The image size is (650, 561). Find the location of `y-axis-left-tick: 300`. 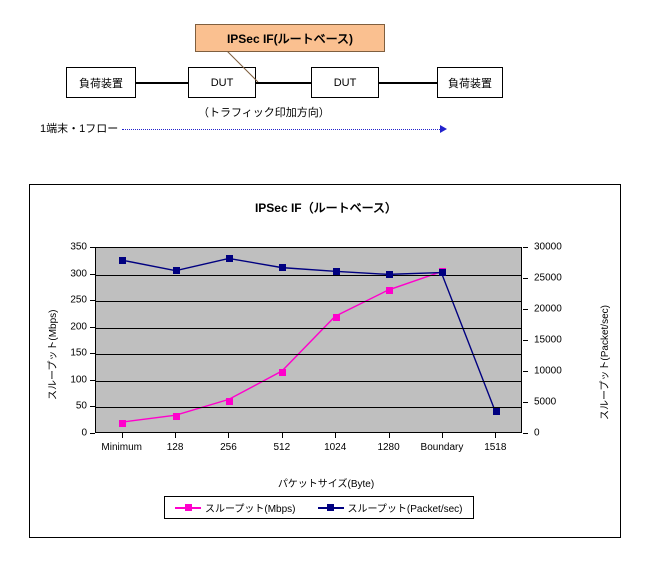

y-axis-left-tick: 300 is located at coordinates (78, 274).